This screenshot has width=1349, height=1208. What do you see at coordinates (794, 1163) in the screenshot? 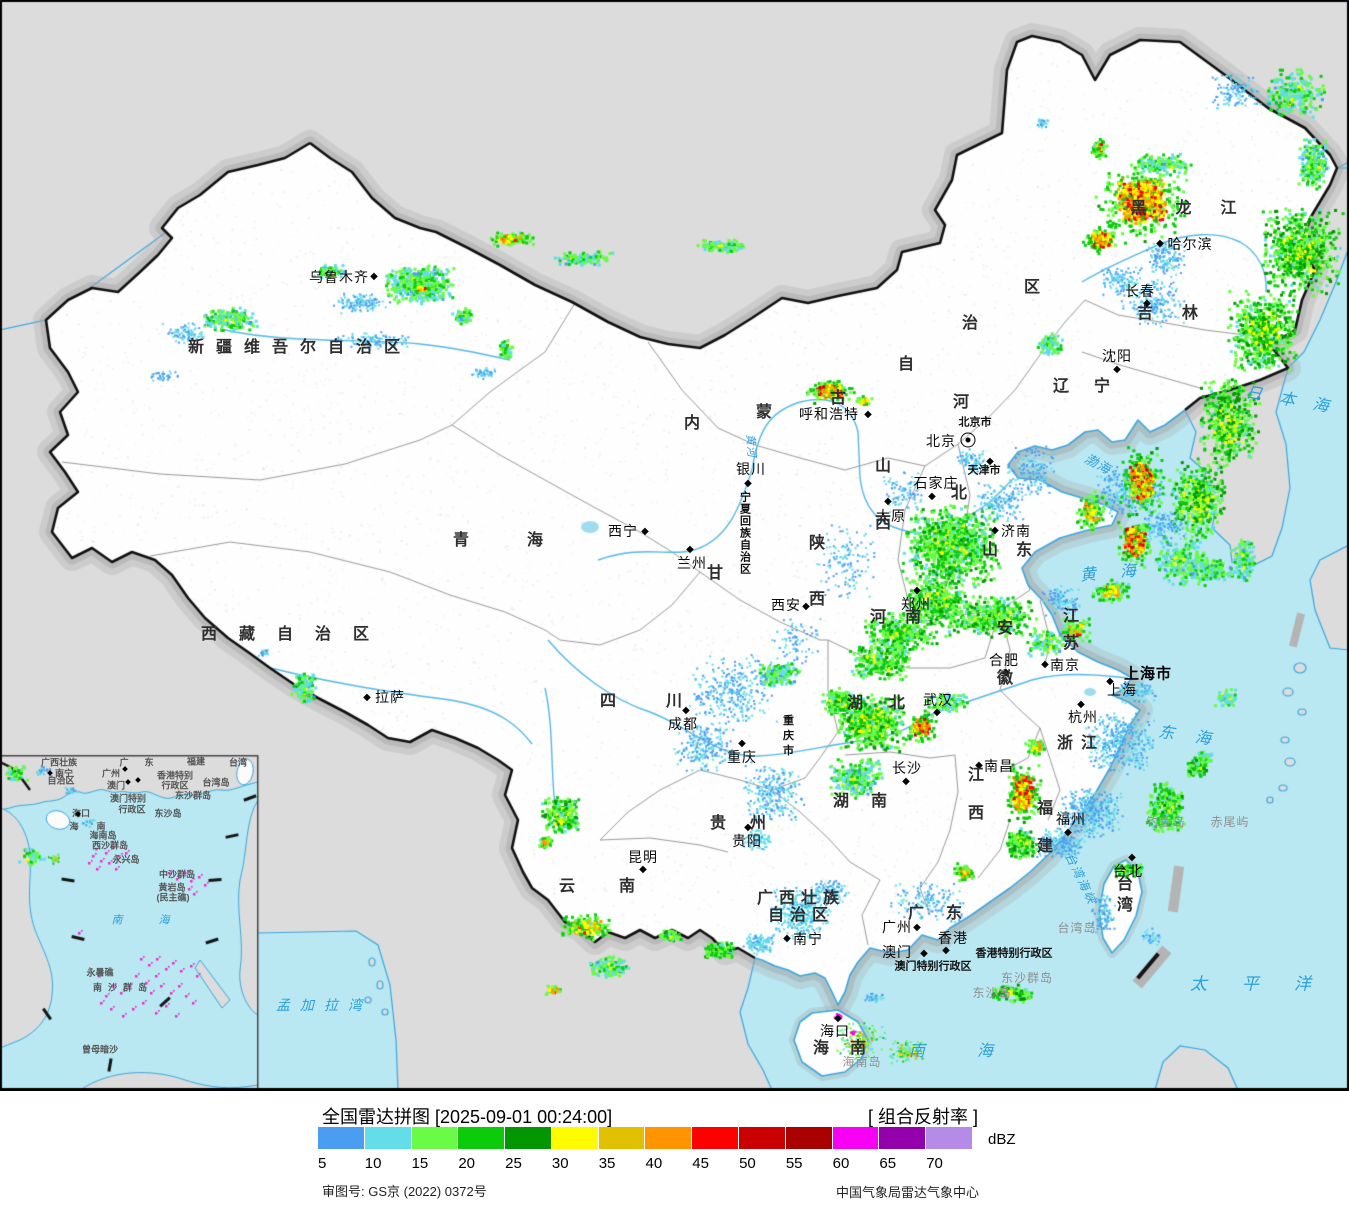
I see `dbz-value-55: 55` at bounding box center [794, 1163].